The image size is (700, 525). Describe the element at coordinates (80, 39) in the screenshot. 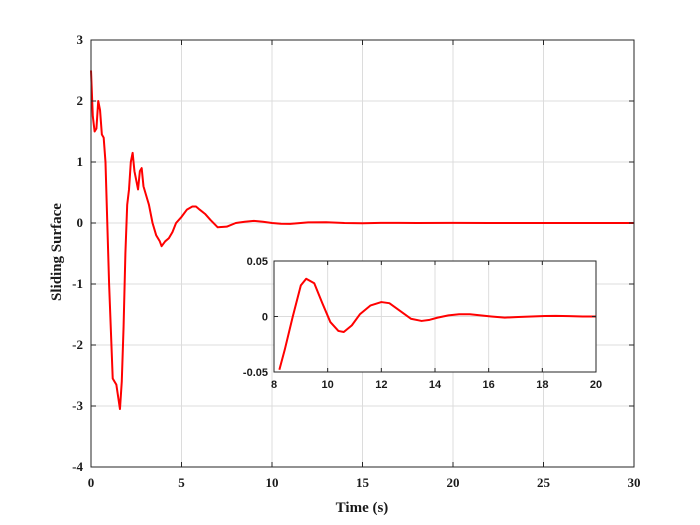

I see `main-y-tick-label: 3` at that location.